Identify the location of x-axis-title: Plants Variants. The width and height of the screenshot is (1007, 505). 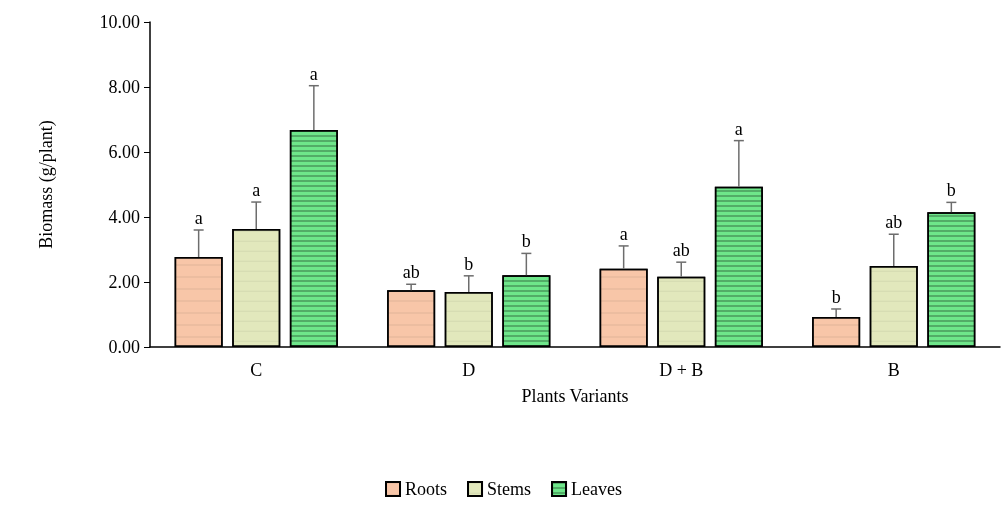
(575, 396).